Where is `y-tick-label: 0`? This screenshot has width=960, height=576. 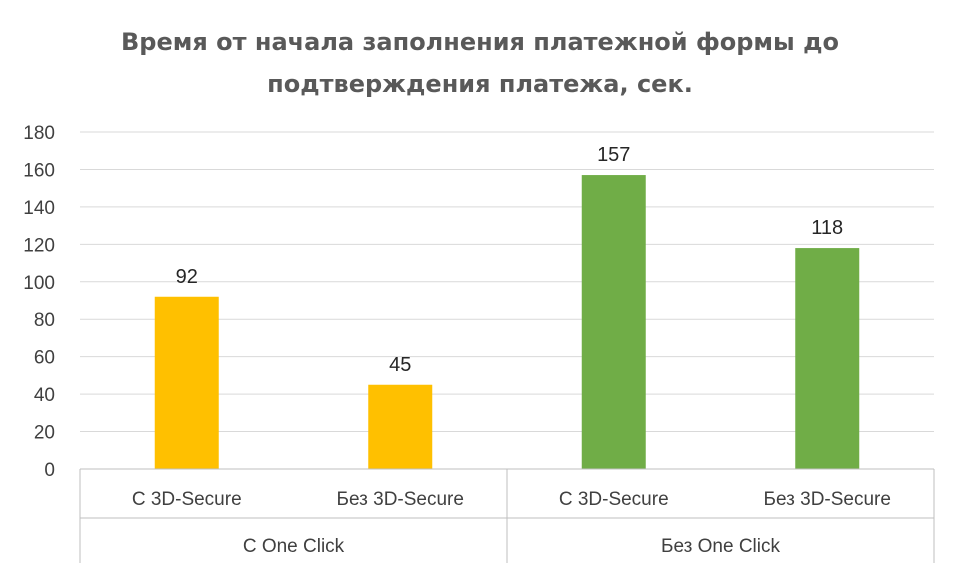 y-tick-label: 0 is located at coordinates (49, 470).